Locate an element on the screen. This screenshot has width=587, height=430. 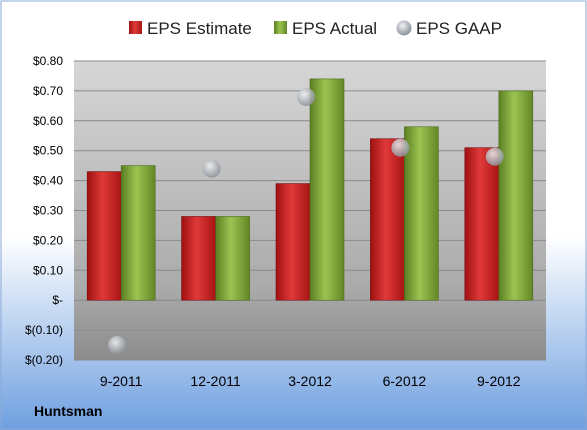
x-tick-label: 9-2011 is located at coordinates (121, 381).